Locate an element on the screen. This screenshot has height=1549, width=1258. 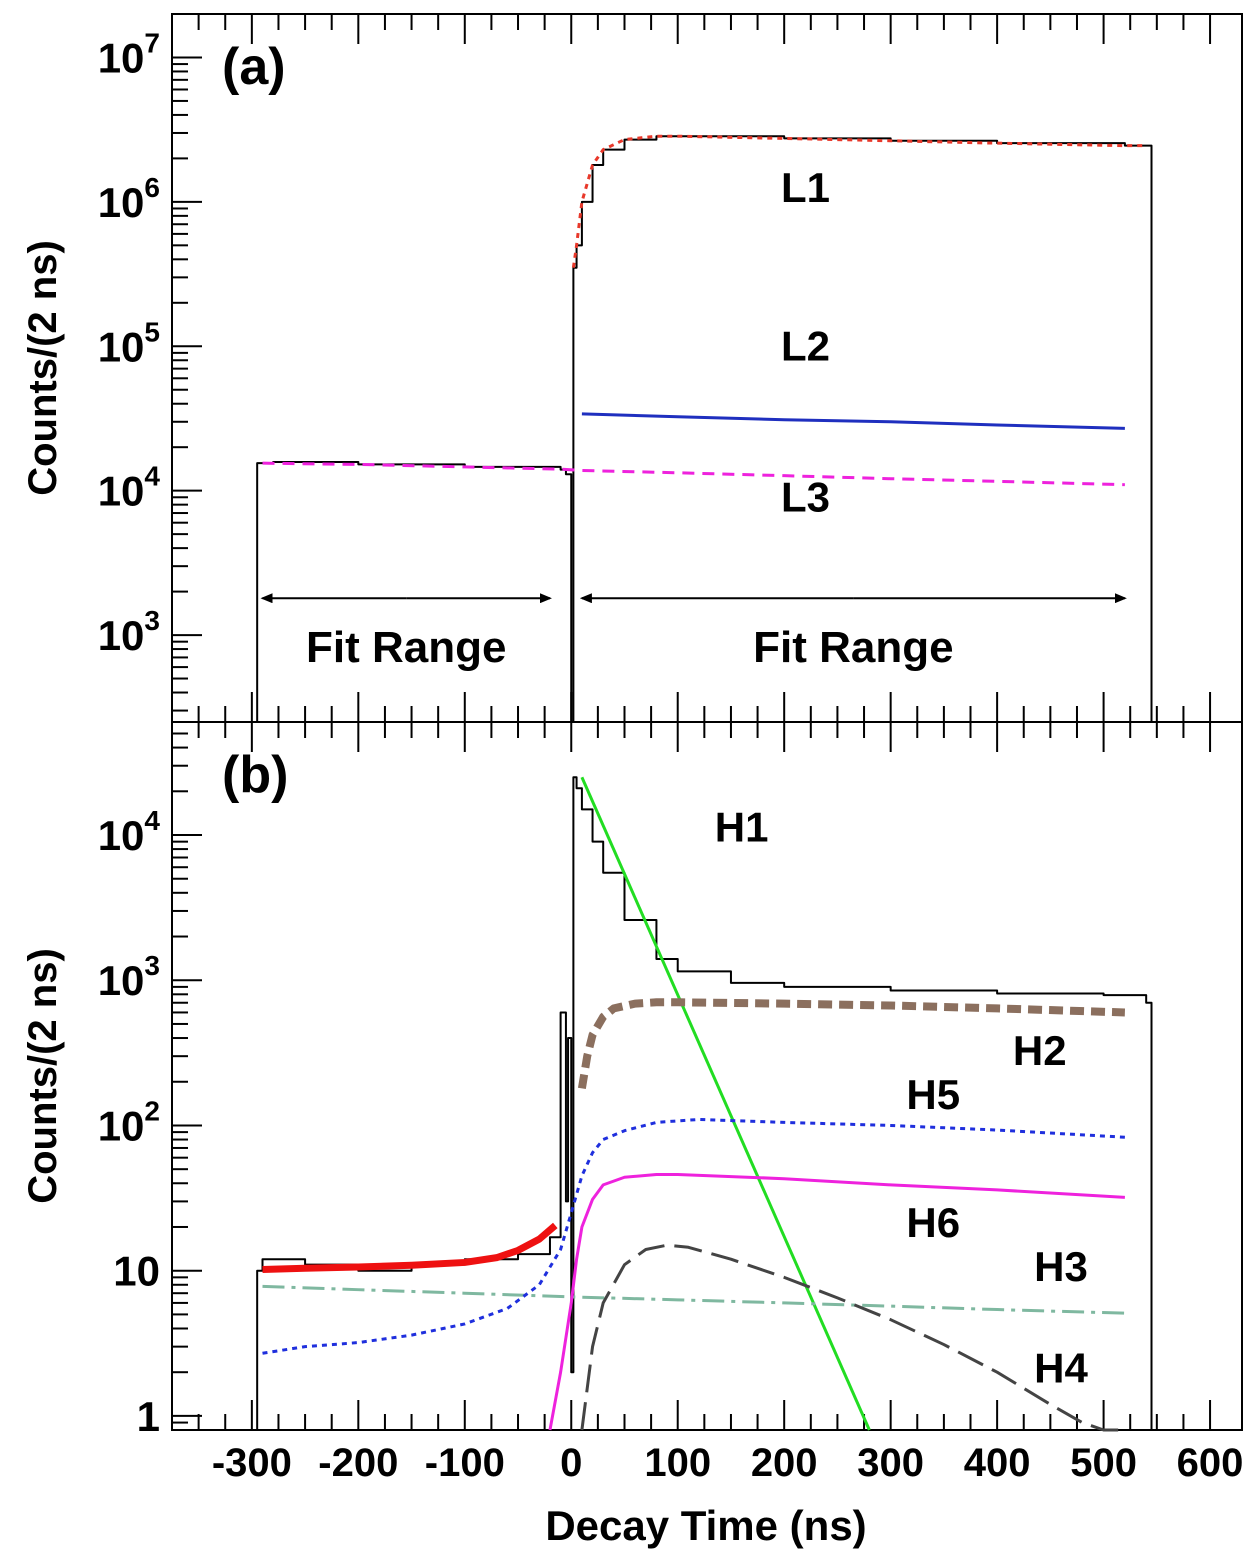
y-tick-label-base: 1 is located at coordinates (148, 1416).